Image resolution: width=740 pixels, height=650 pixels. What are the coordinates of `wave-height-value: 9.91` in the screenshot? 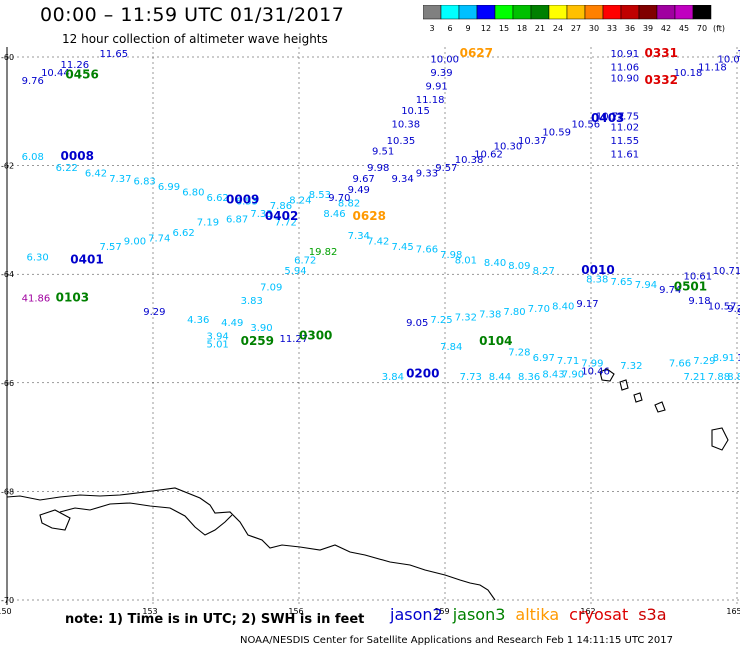 It's located at (437, 87).